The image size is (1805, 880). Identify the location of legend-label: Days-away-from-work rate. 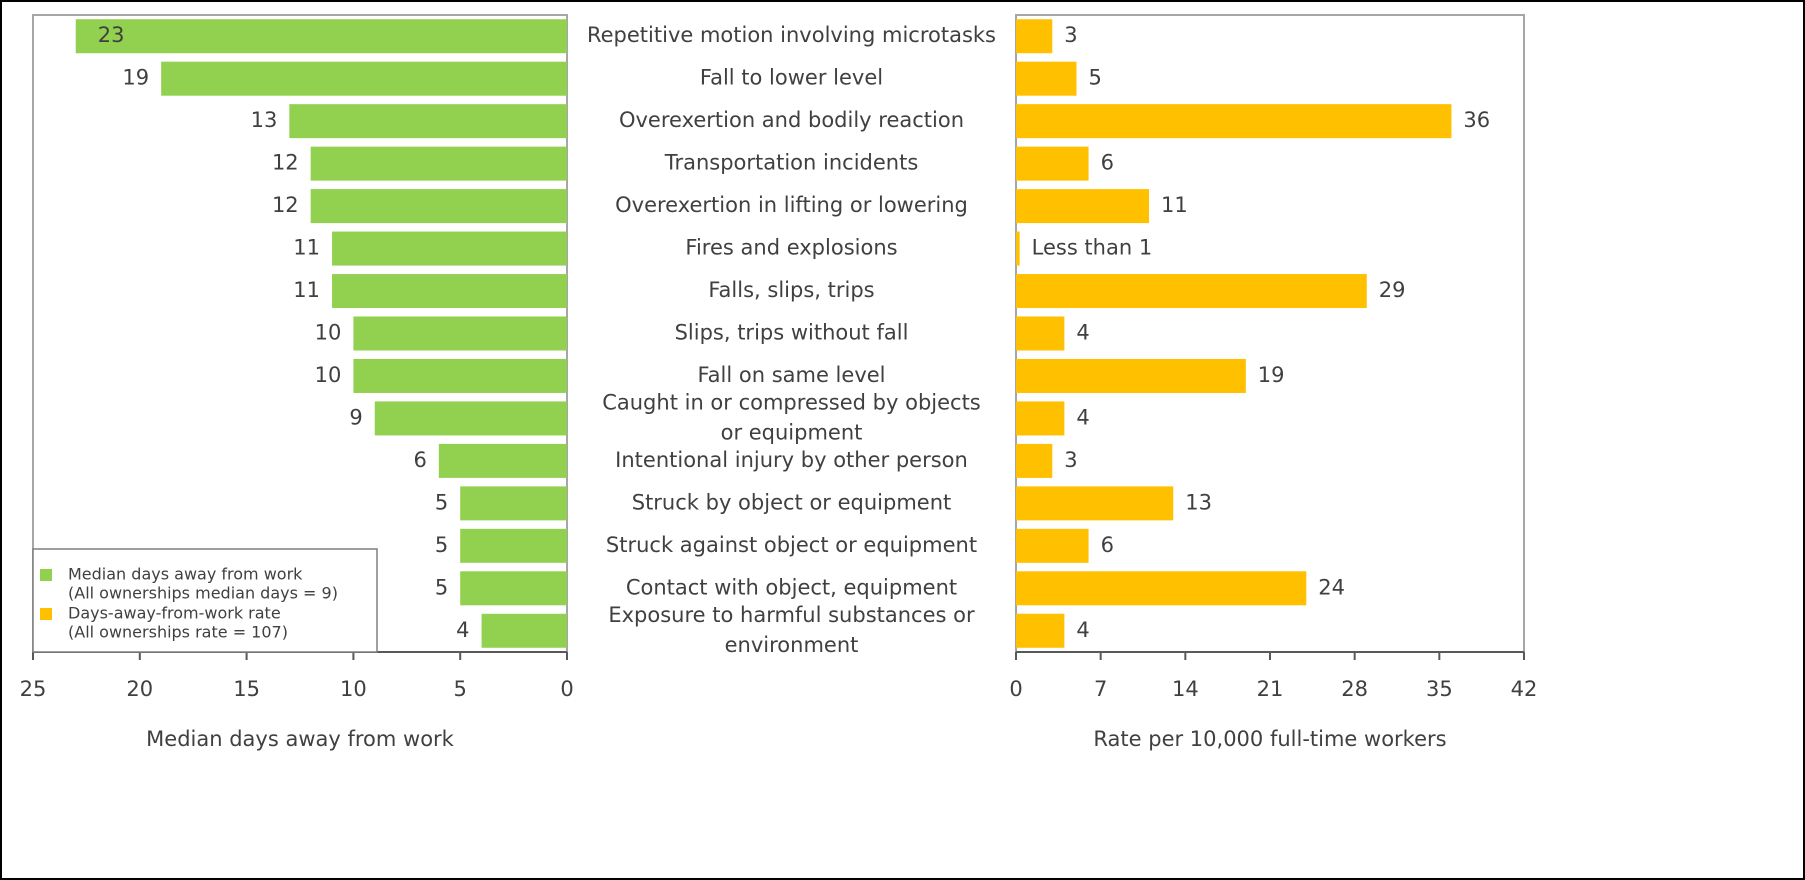
(174, 613).